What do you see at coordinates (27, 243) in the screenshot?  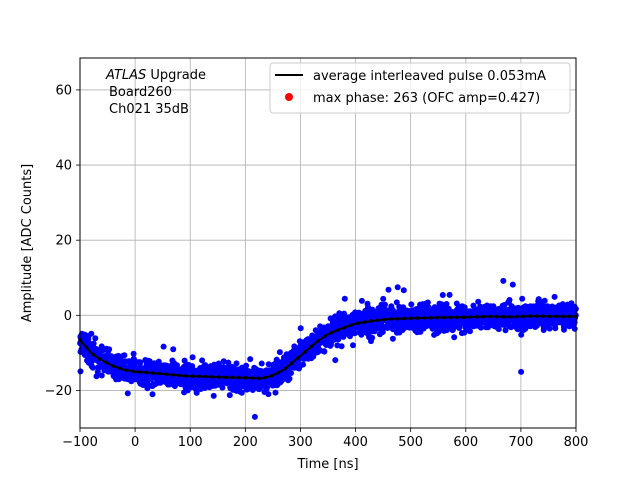 I see `y-axis-label: Amplitude [ADC Counts]` at bounding box center [27, 243].